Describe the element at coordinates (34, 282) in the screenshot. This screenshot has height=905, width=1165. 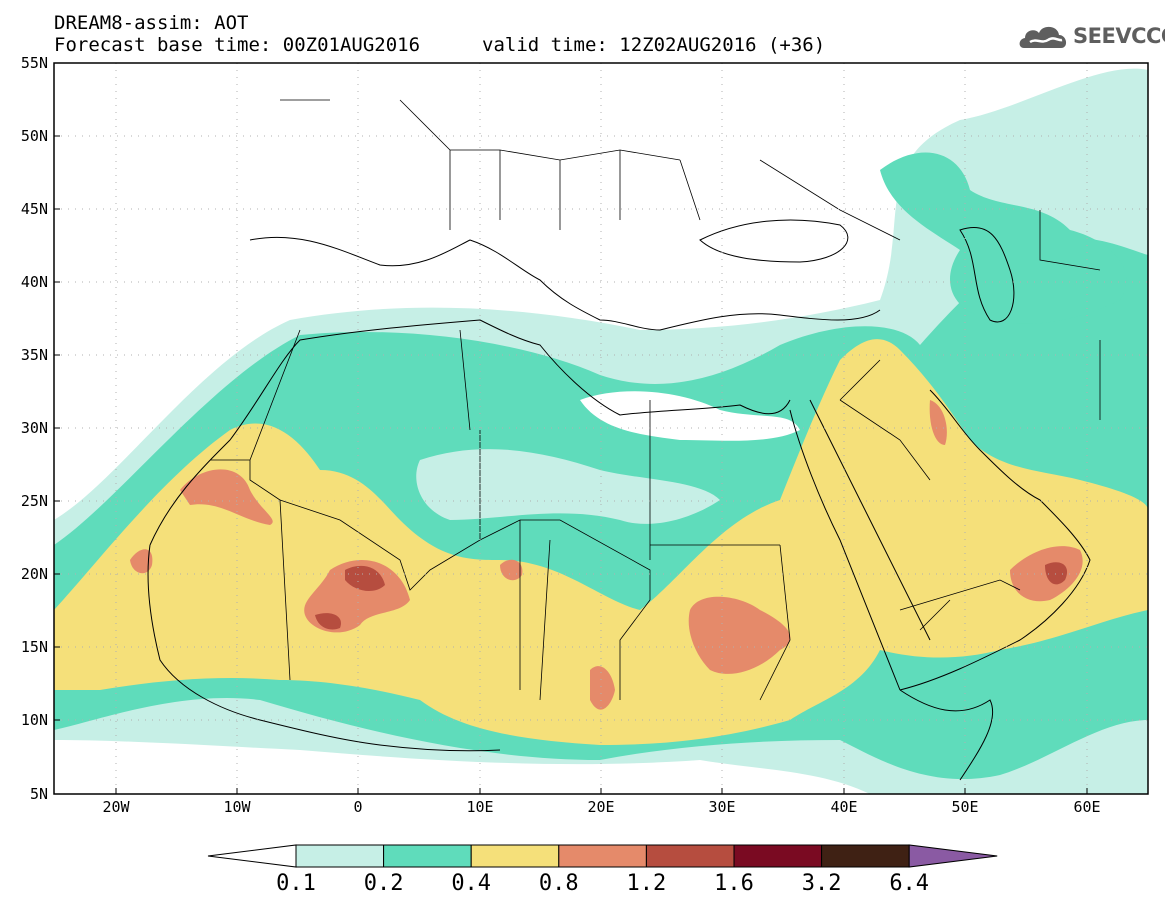
I see `lat-label: 40N` at that location.